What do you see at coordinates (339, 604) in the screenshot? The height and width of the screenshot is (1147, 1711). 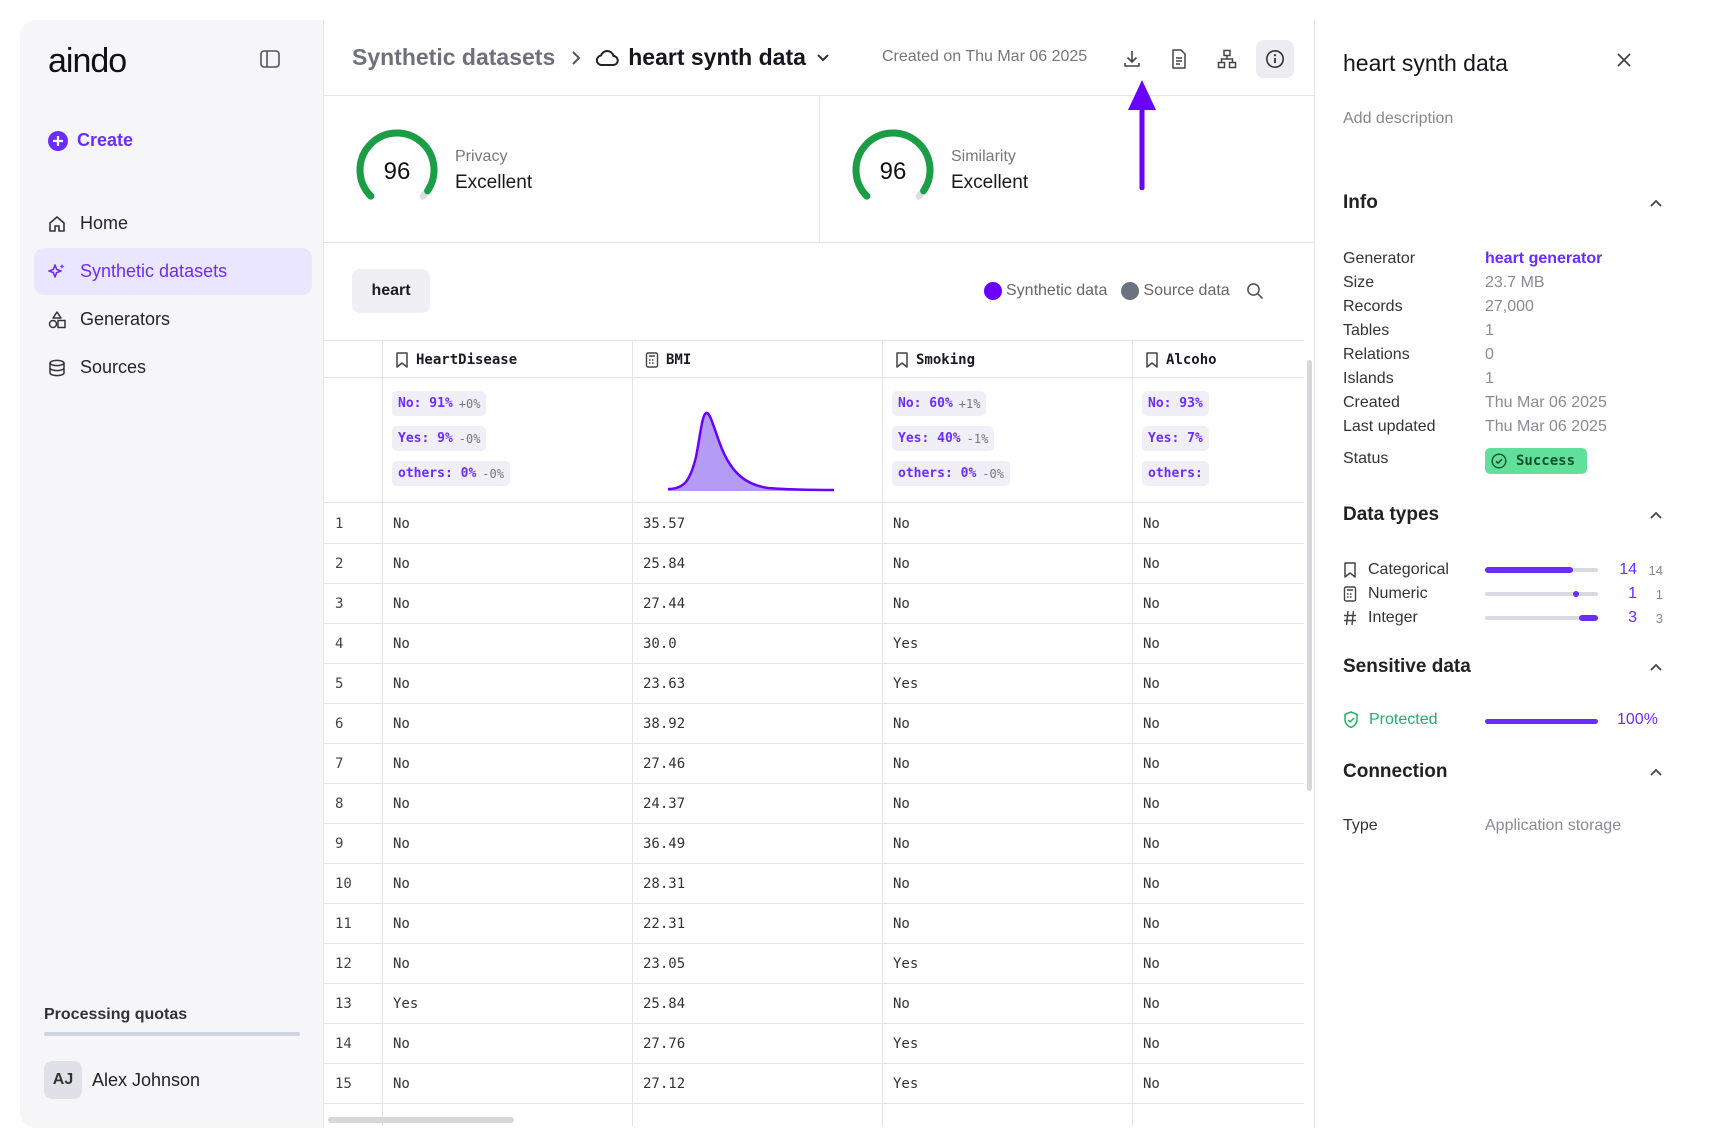 I see `row-index: 3` at bounding box center [339, 604].